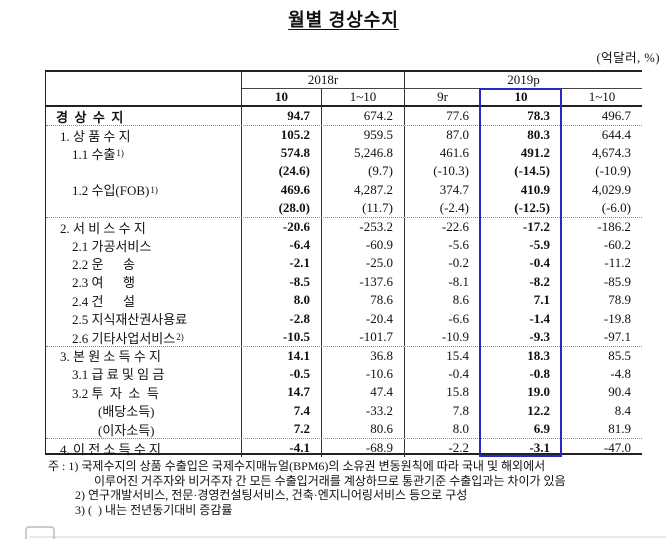 The image size is (670, 539). What do you see at coordinates (362, 300) in the screenshot?
I see `table-cell: 78.6` at bounding box center [362, 300].